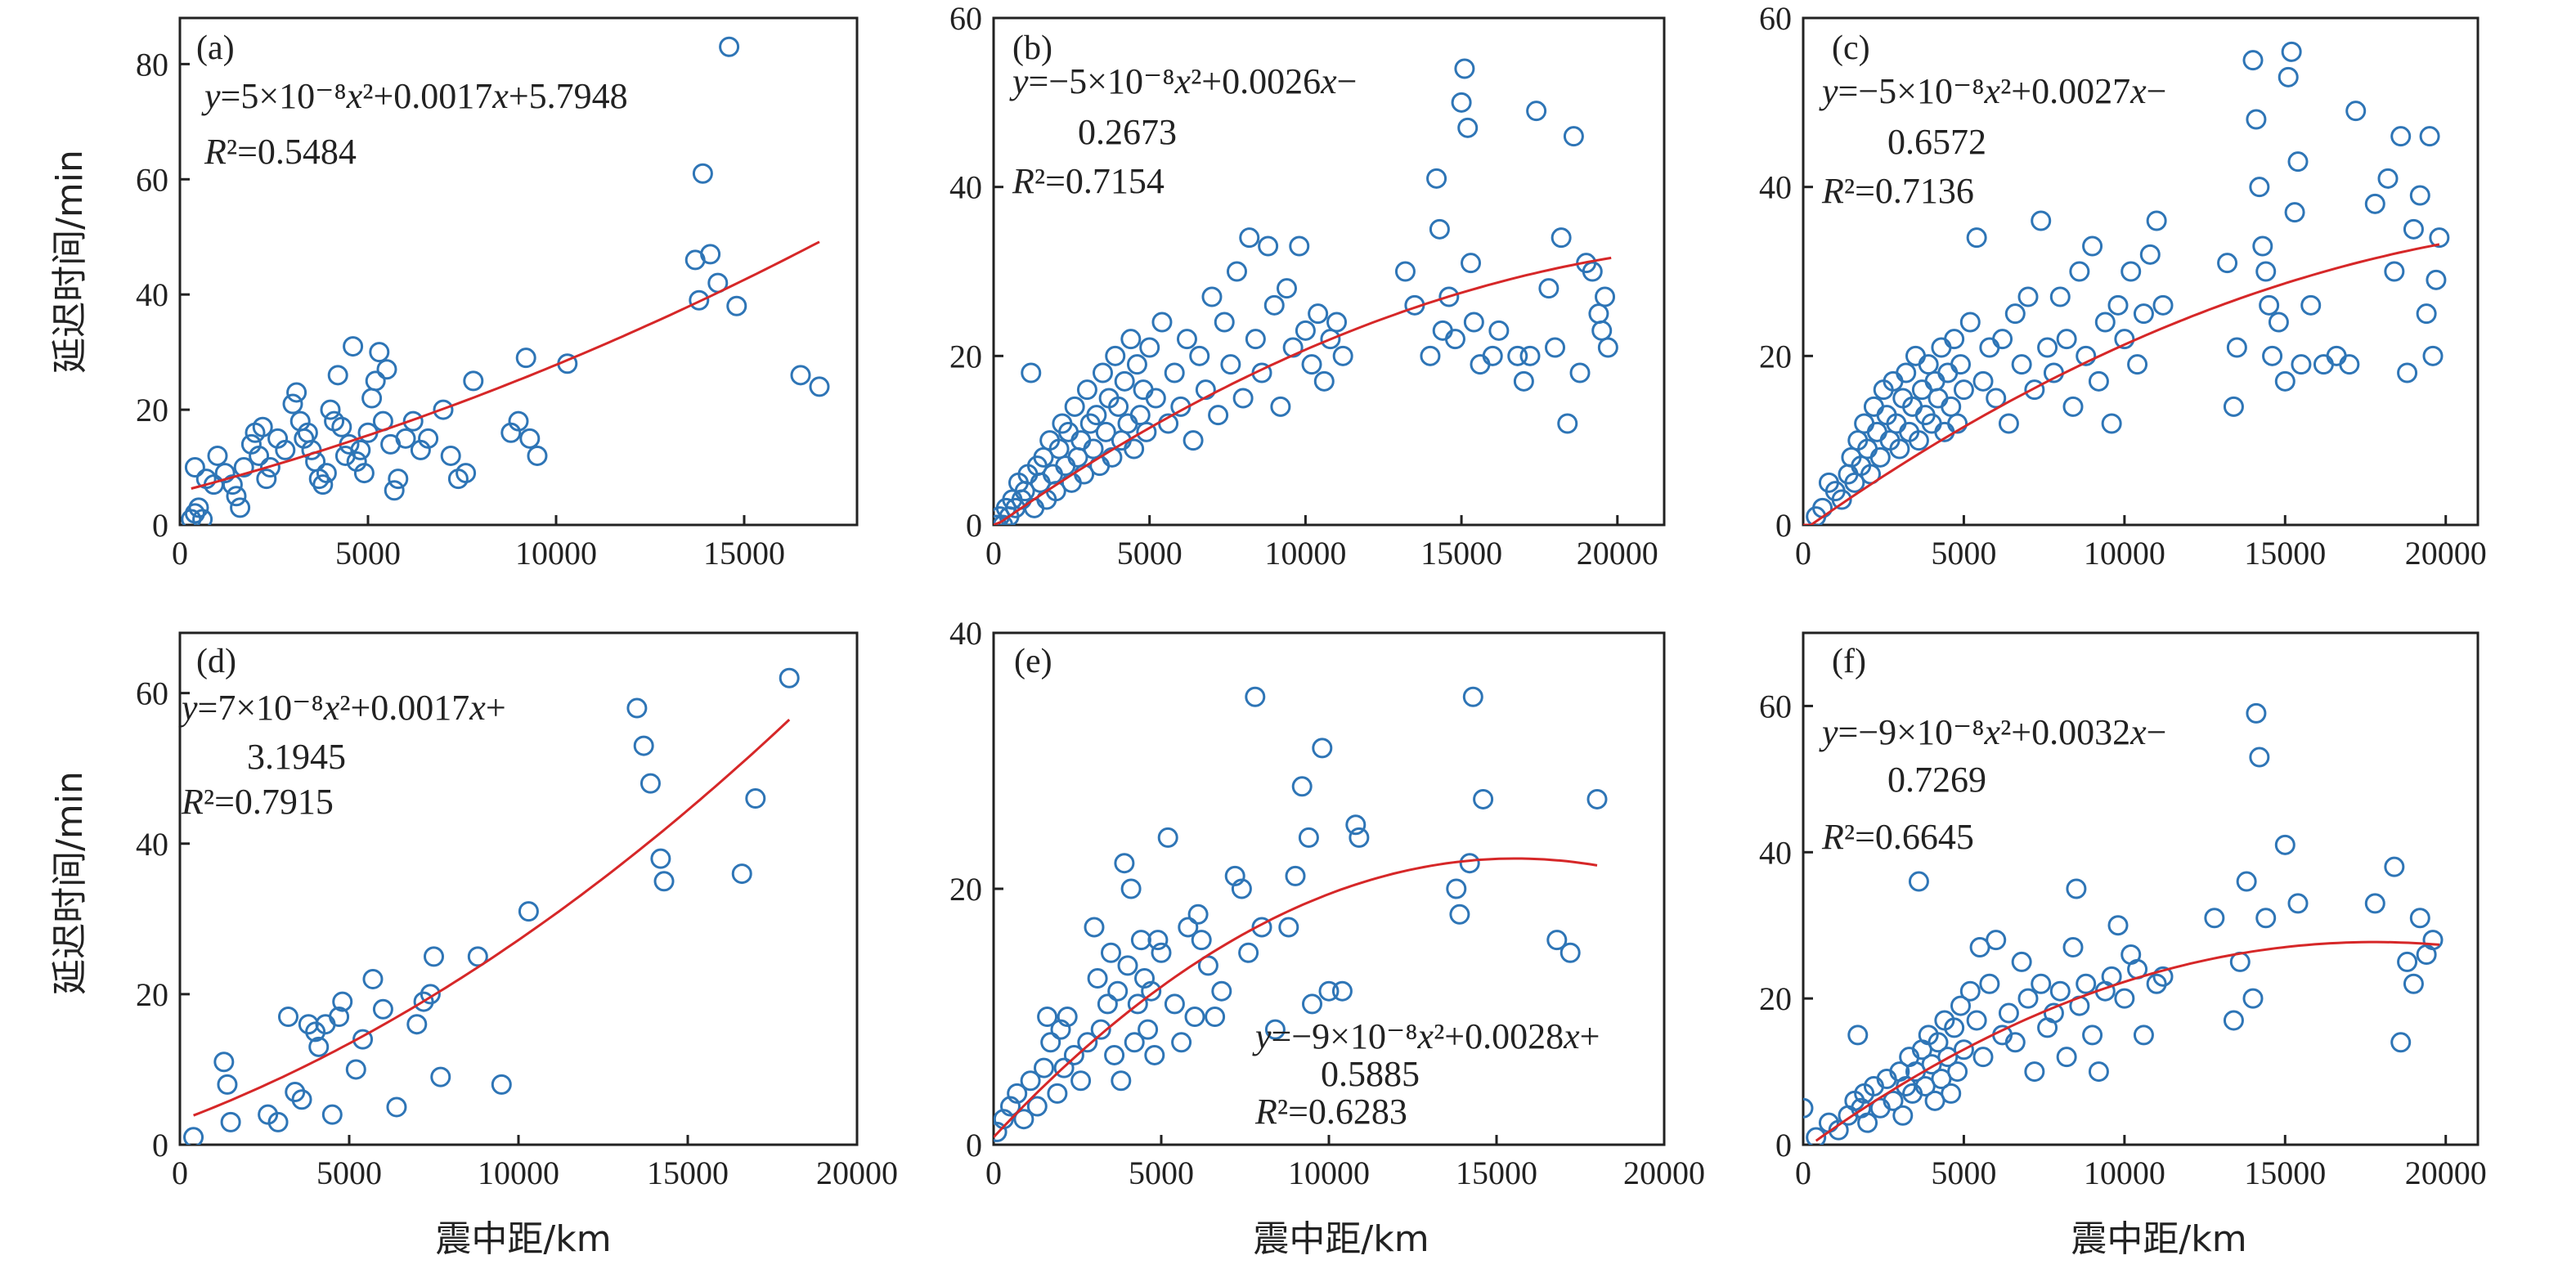 This screenshot has height=1269, width=2576. What do you see at coordinates (1296, 997) in the screenshot?
I see `fit-curve-e` at bounding box center [1296, 997].